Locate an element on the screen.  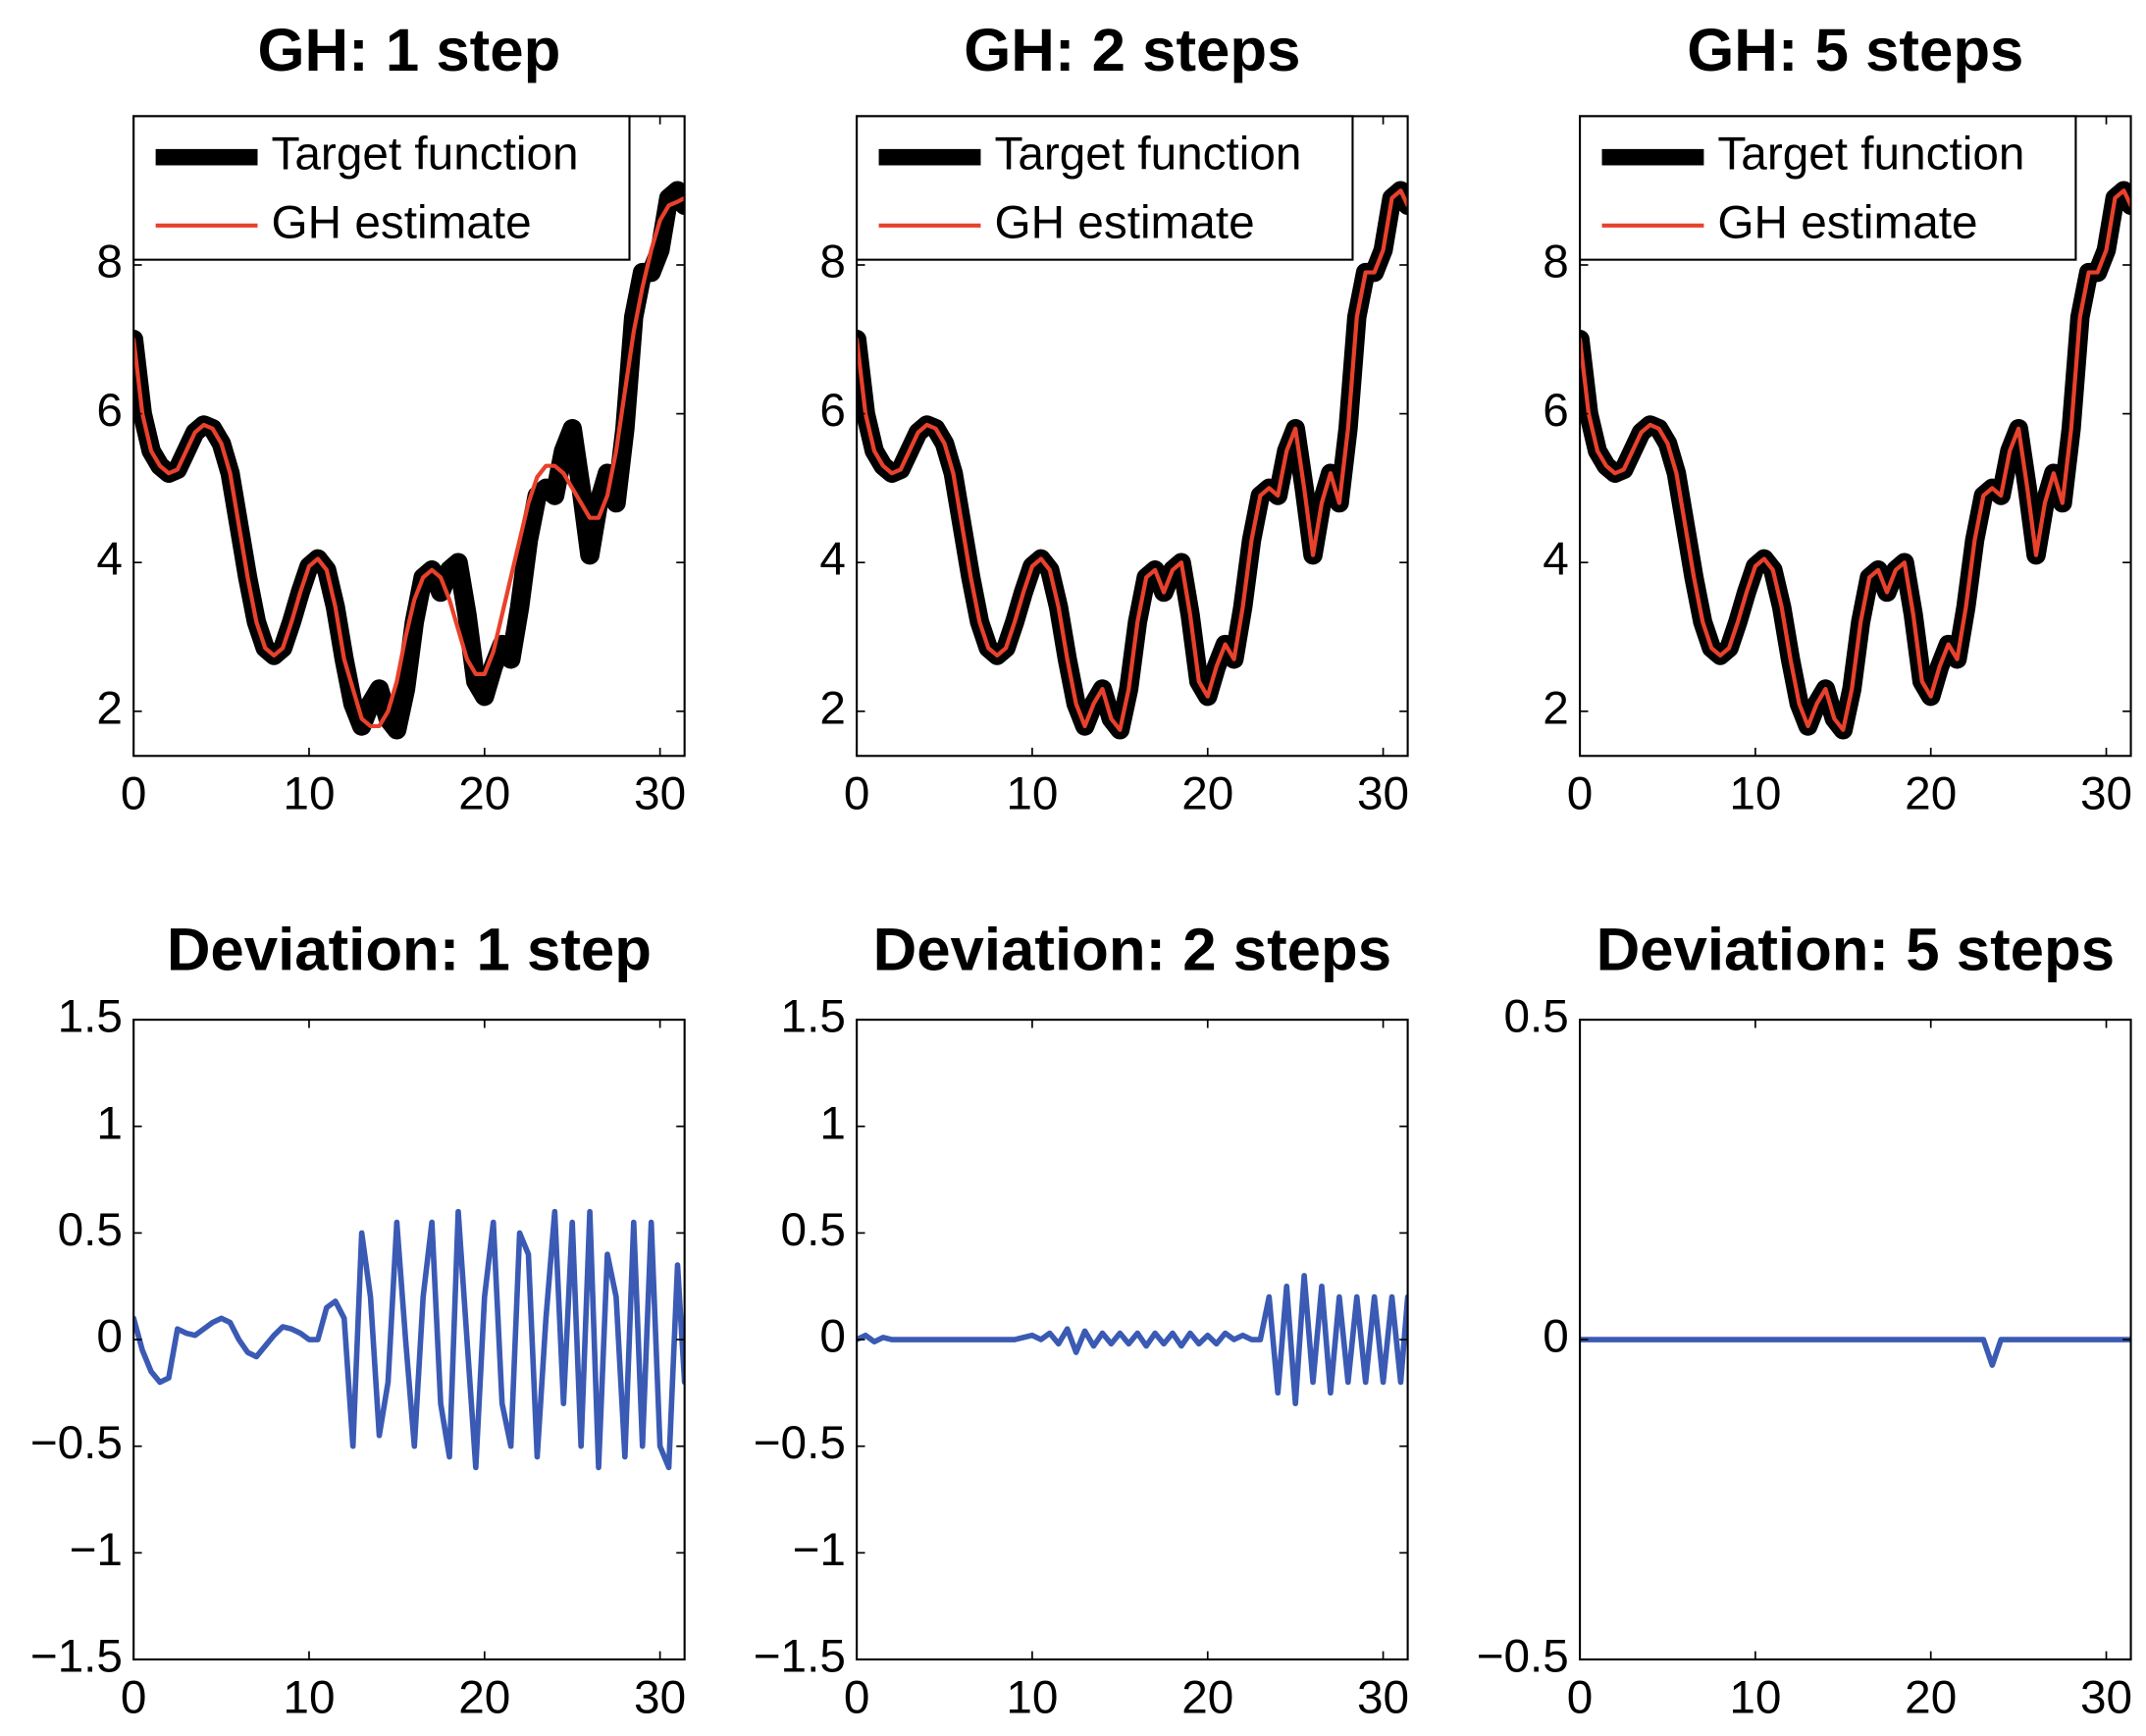
chart-title: GH: 2 steps is located at coordinates (1132, 50).